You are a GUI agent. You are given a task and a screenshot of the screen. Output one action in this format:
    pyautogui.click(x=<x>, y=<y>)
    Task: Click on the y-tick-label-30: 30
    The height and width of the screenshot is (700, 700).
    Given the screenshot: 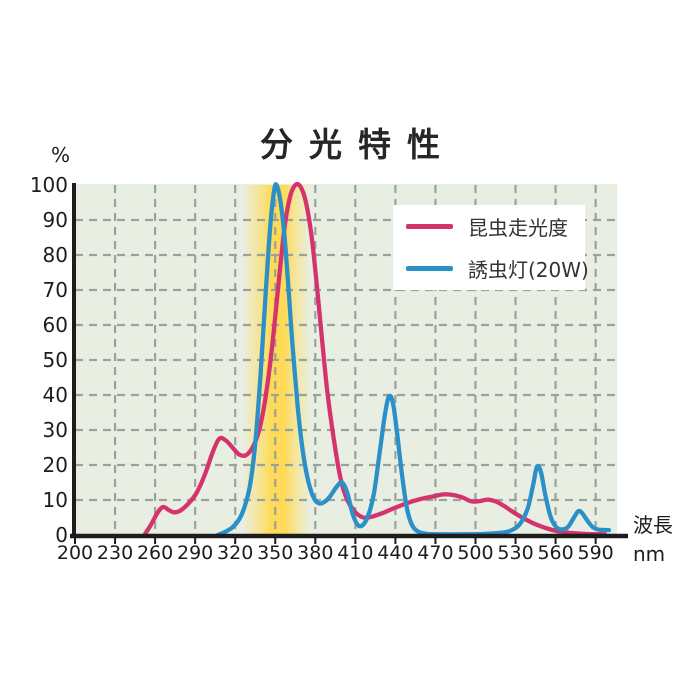 What is the action you would take?
    pyautogui.click(x=55, y=430)
    